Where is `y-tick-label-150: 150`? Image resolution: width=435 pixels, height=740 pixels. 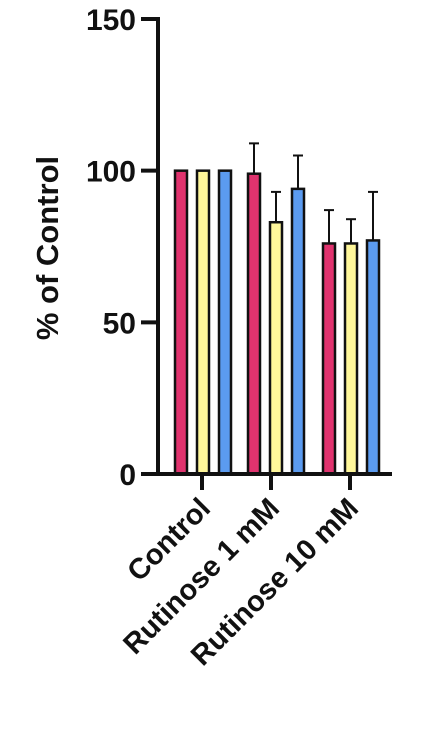
y-tick-label-150: 150 is located at coordinates (111, 20).